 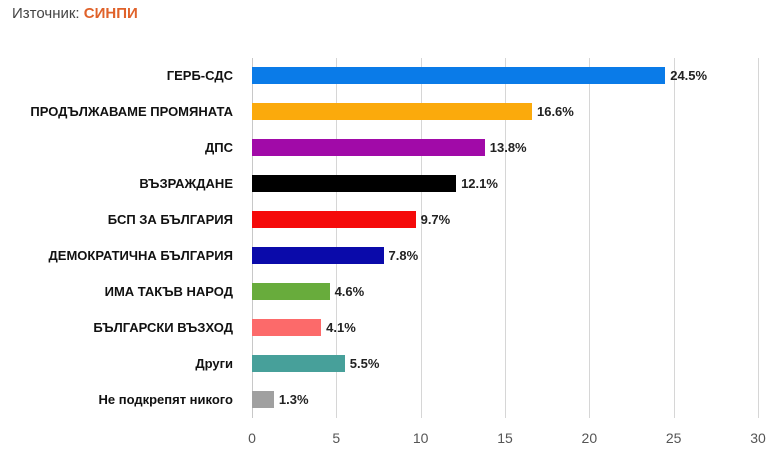 What do you see at coordinates (336, 438) in the screenshot?
I see `x-tick-label: 5` at bounding box center [336, 438].